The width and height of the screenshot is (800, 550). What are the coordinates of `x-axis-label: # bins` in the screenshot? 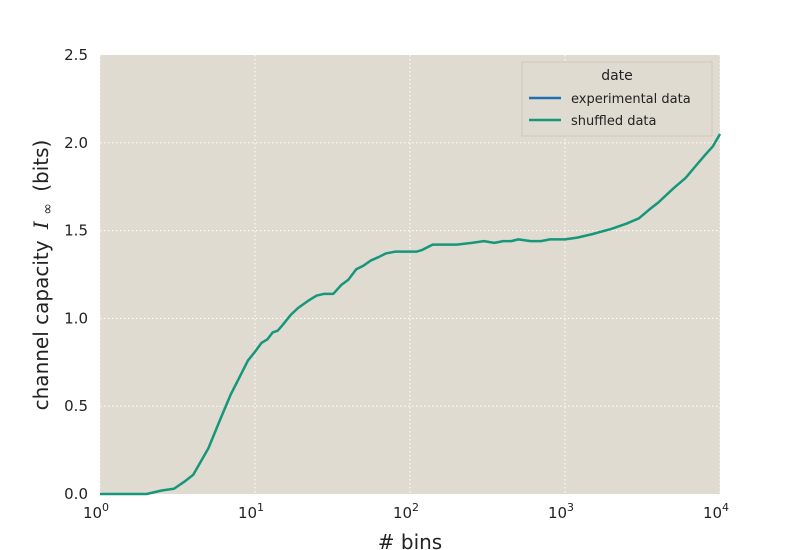 It's located at (410, 540).